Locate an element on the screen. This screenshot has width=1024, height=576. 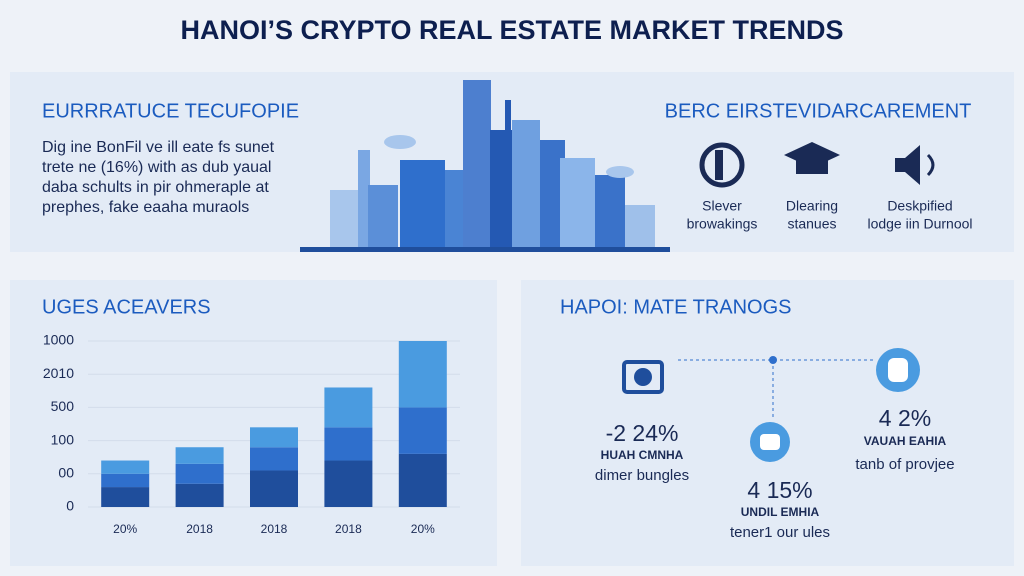
intro-line: Dig ine BonFil ve ill eate fs sunet is located at coordinates (158, 147).